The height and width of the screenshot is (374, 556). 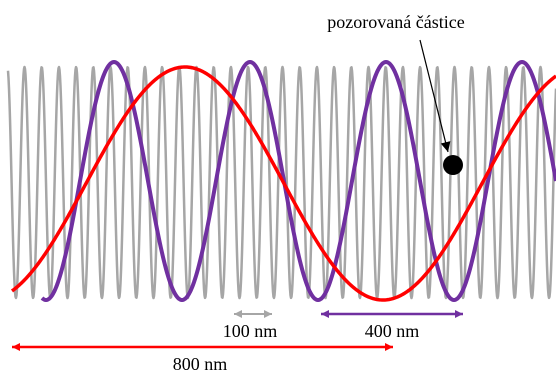 I want to click on particle-pointer-arrow, so click(x=435, y=96).